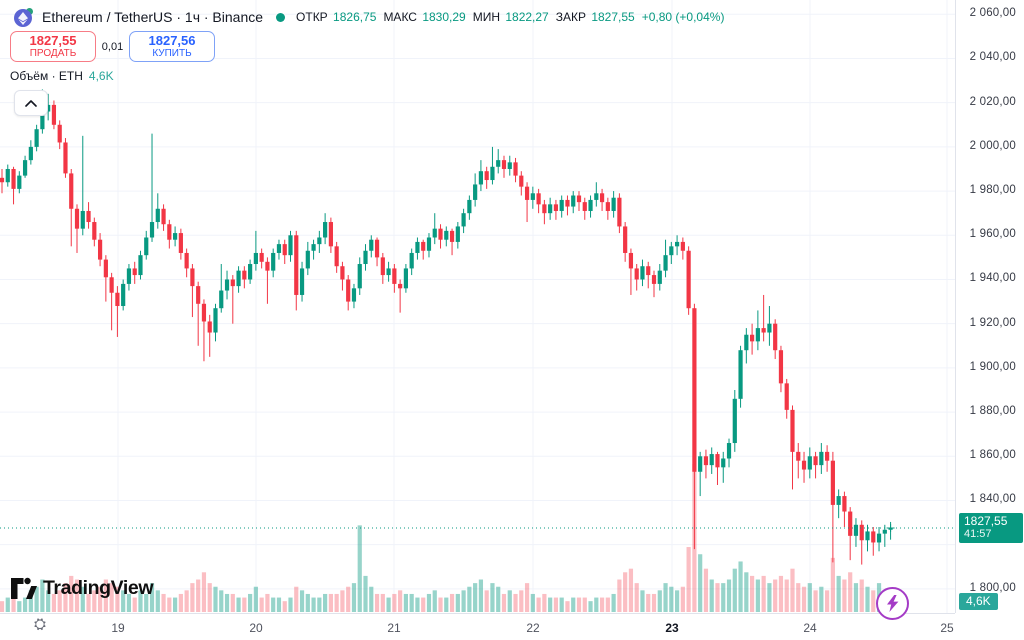  What do you see at coordinates (172, 46) in the screenshot?
I see `buy-button: 1827,56 КУПИТЬ` at bounding box center [172, 46].